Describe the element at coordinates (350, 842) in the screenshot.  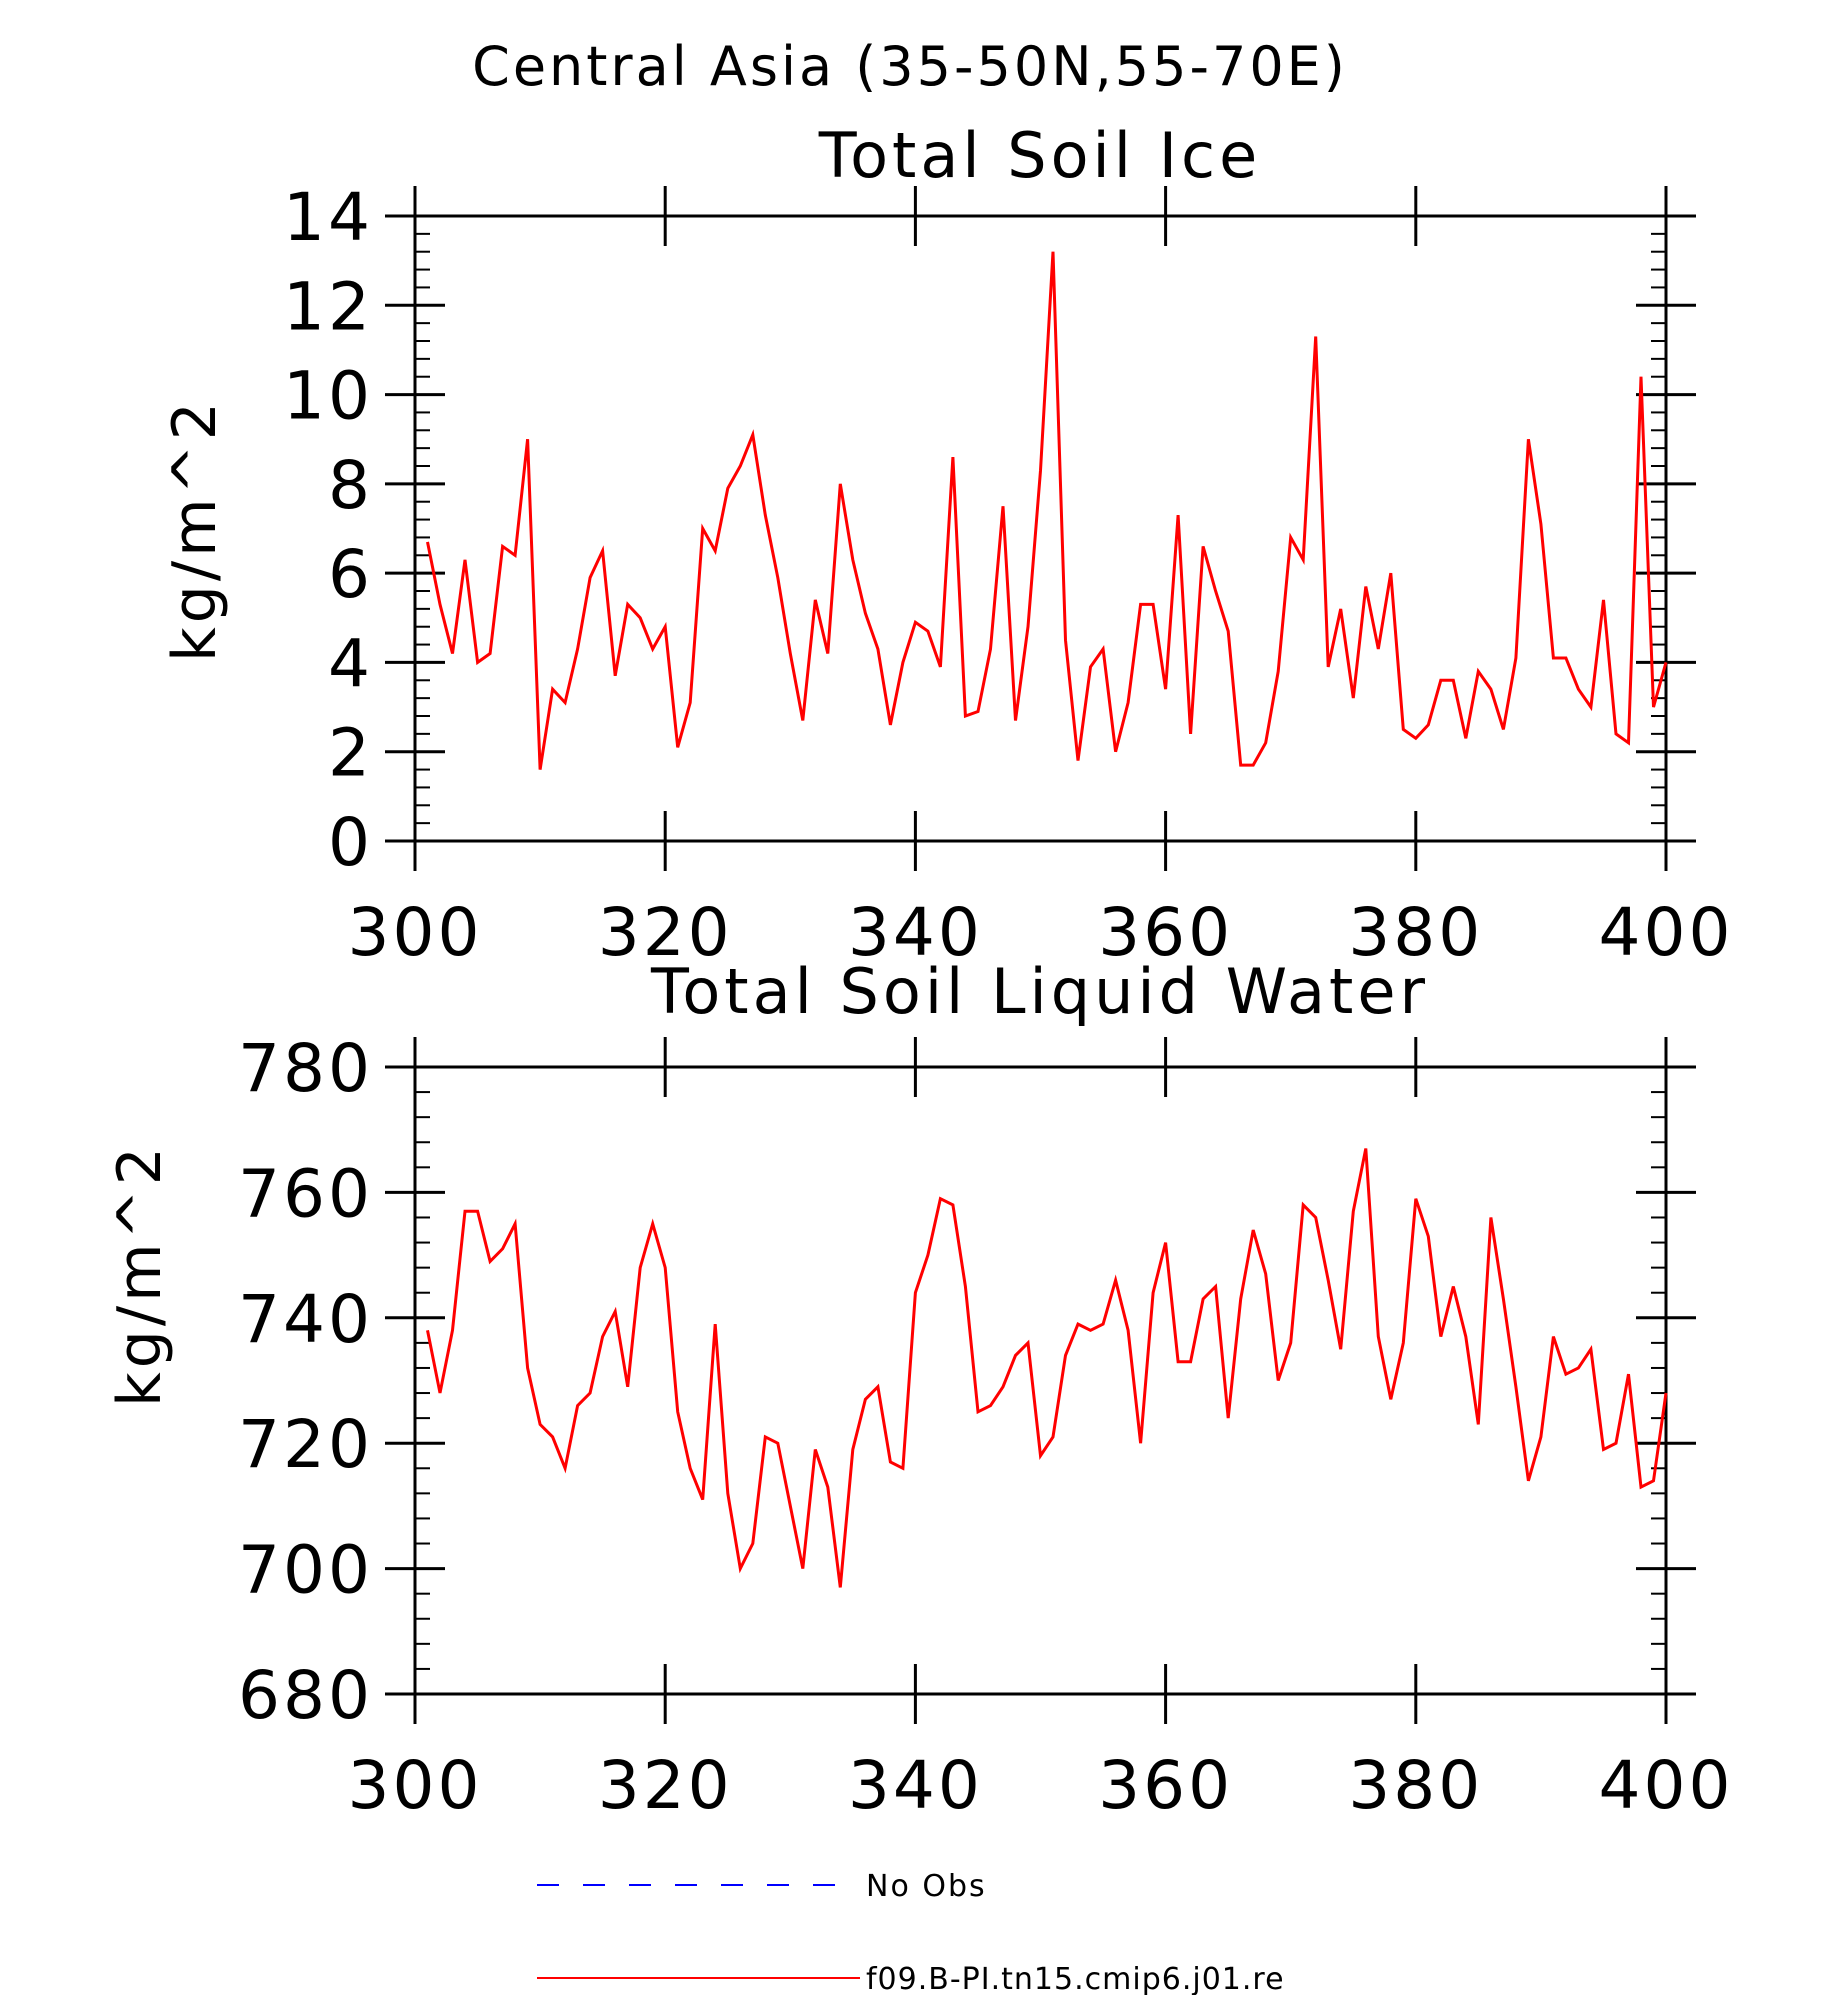
I see `soil-ice-y-tick-label: 0` at that location.